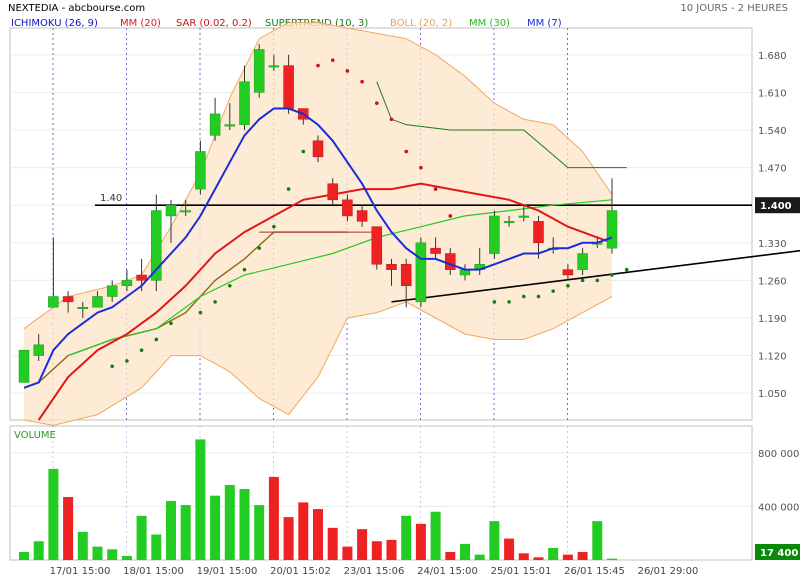  Describe the element at coordinates (374, 571) in the screenshot. I see `x-tick-label: 23/01 15:06` at that location.